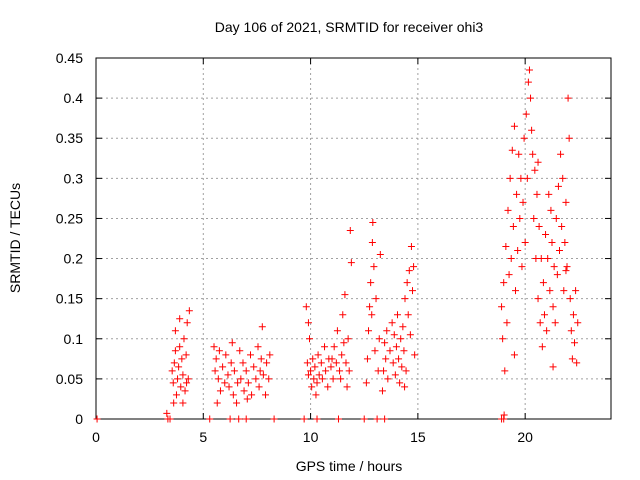  Describe the element at coordinates (79, 419) in the screenshot. I see `y-tick-label: 0` at that location.